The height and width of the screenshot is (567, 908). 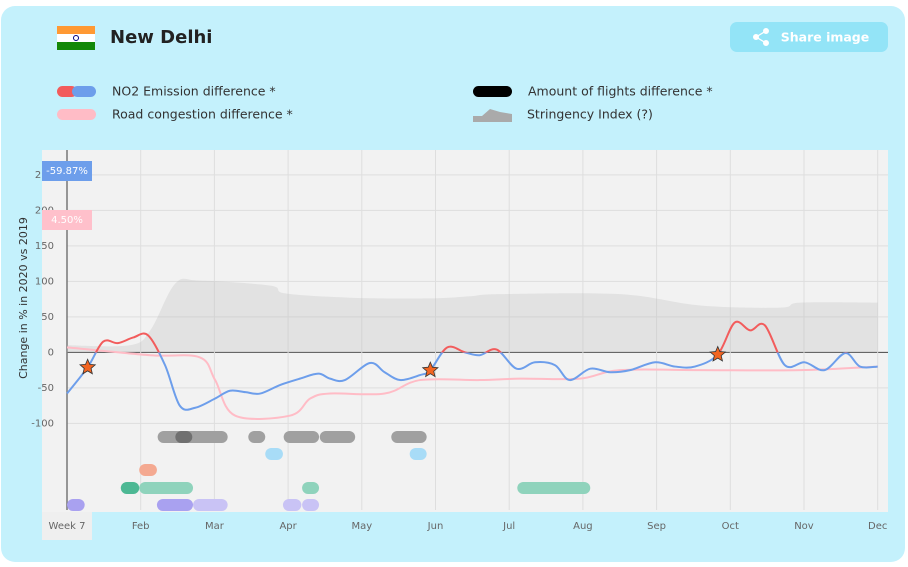 I want to click on legend-label: Amount of flights difference *, so click(x=620, y=91).